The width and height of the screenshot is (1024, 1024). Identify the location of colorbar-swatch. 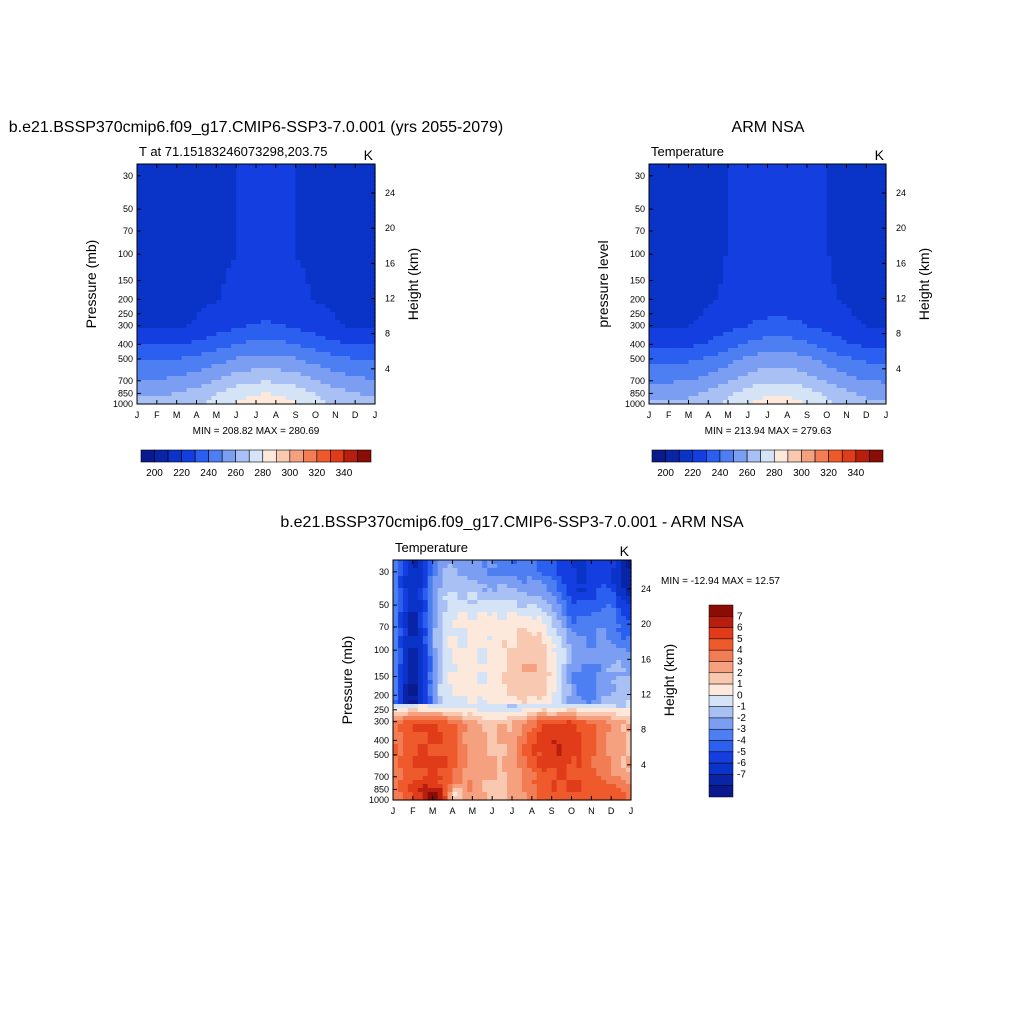
(323, 456).